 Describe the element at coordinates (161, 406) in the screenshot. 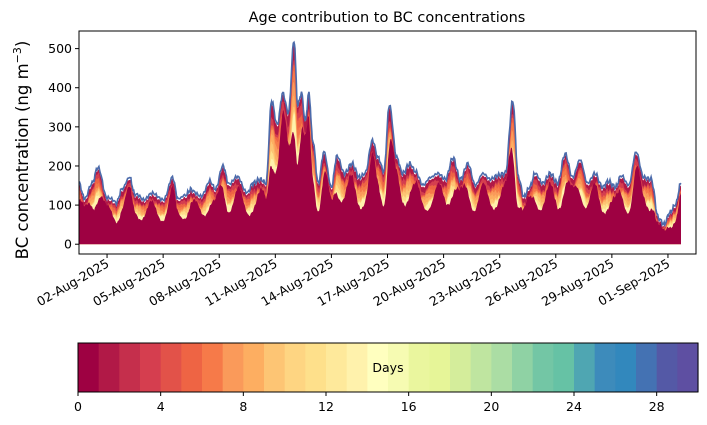

I see `colorbar-tick-label: 4` at that location.